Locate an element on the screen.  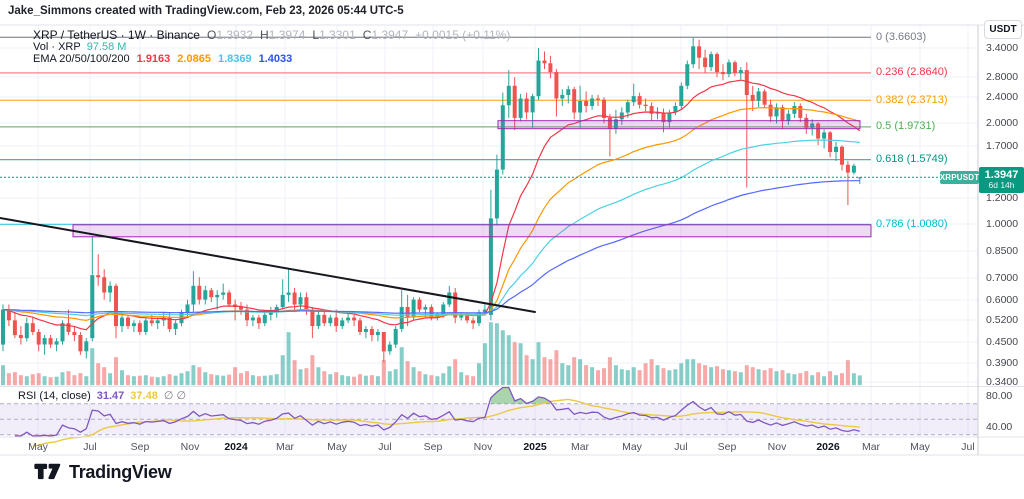
ohlc-key: L is located at coordinates (316, 35).